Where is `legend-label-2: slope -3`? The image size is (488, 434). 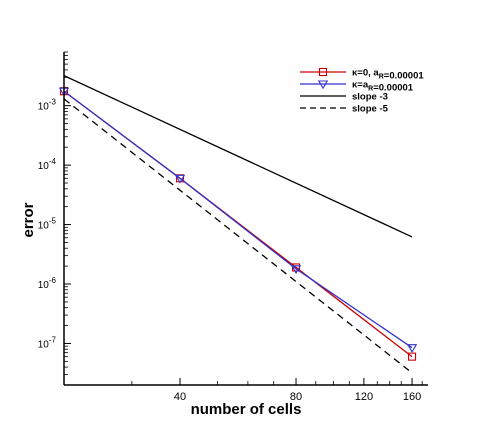
legend-label-2: slope -3 is located at coordinates (370, 97).